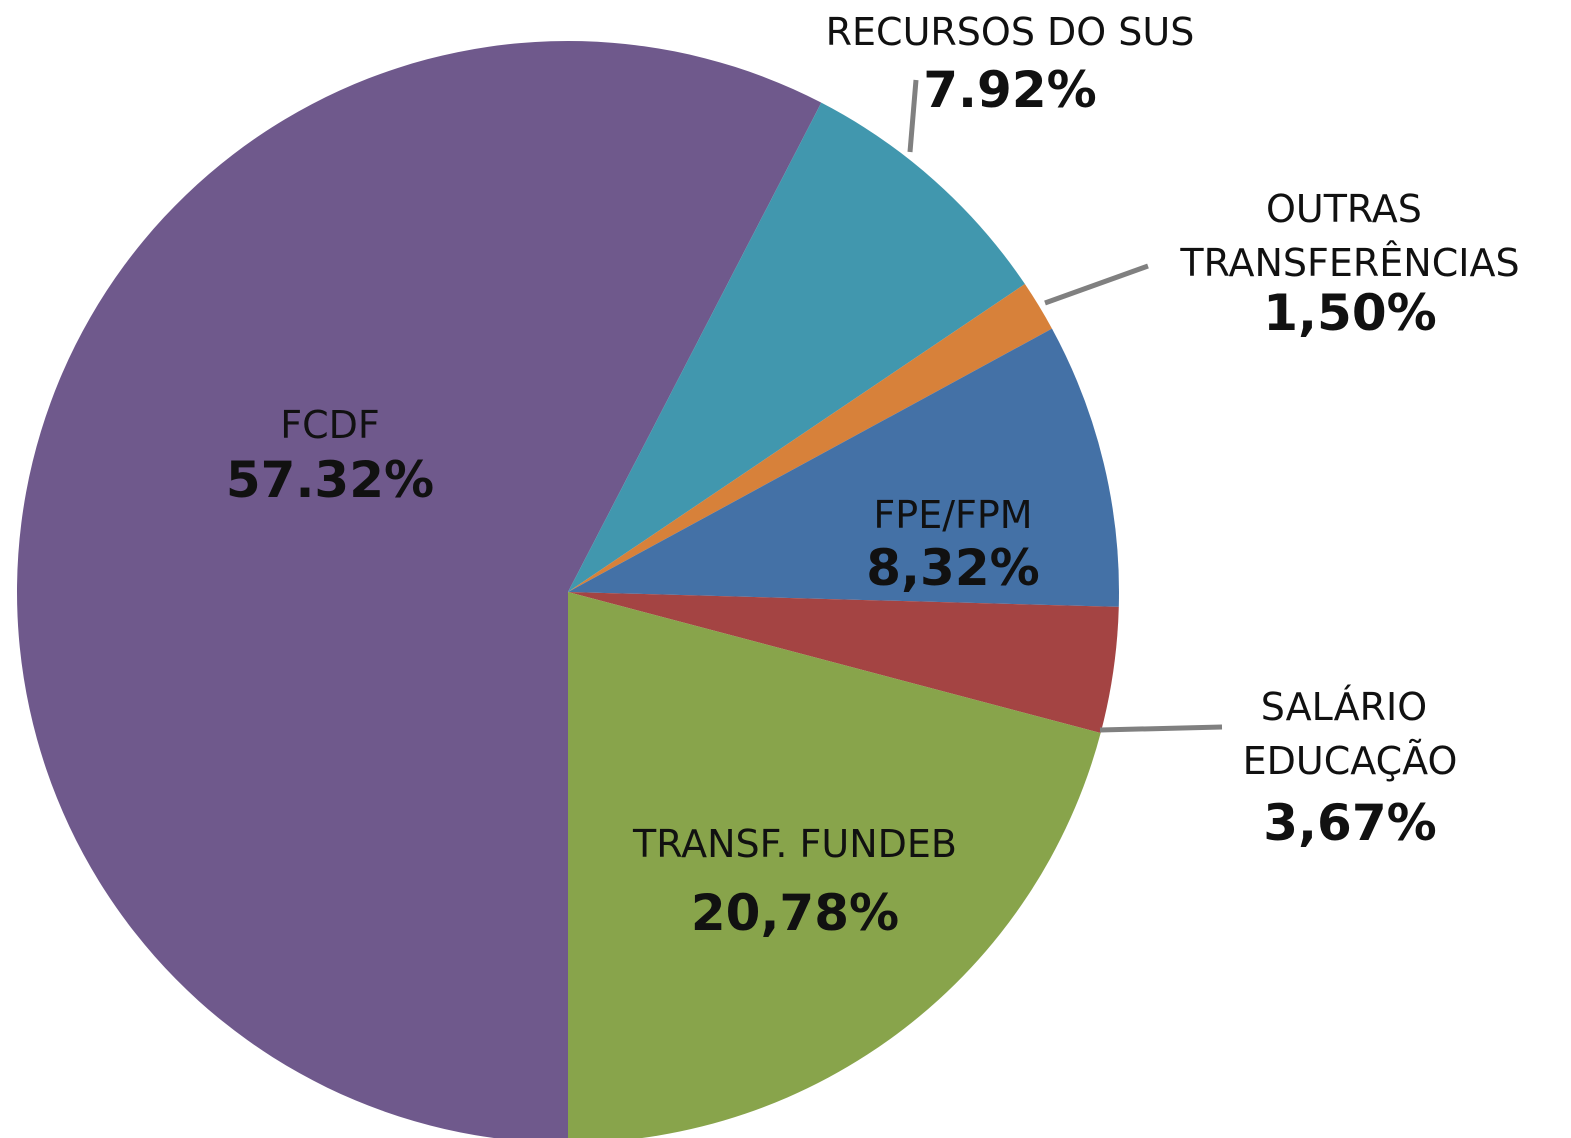  What do you see at coordinates (794, 844) in the screenshot?
I see `category-label: TRANSF. FUNDEB` at bounding box center [794, 844].